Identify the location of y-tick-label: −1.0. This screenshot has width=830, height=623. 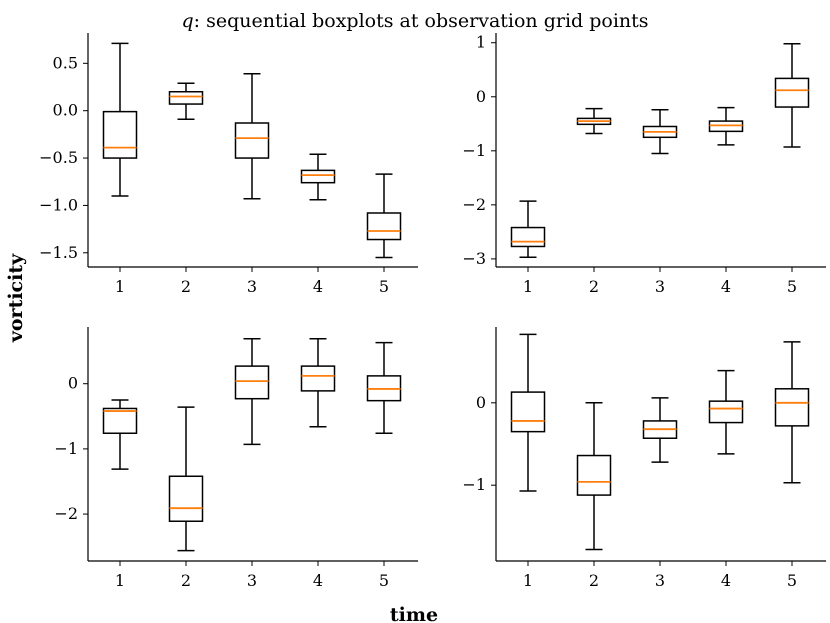
(58, 204).